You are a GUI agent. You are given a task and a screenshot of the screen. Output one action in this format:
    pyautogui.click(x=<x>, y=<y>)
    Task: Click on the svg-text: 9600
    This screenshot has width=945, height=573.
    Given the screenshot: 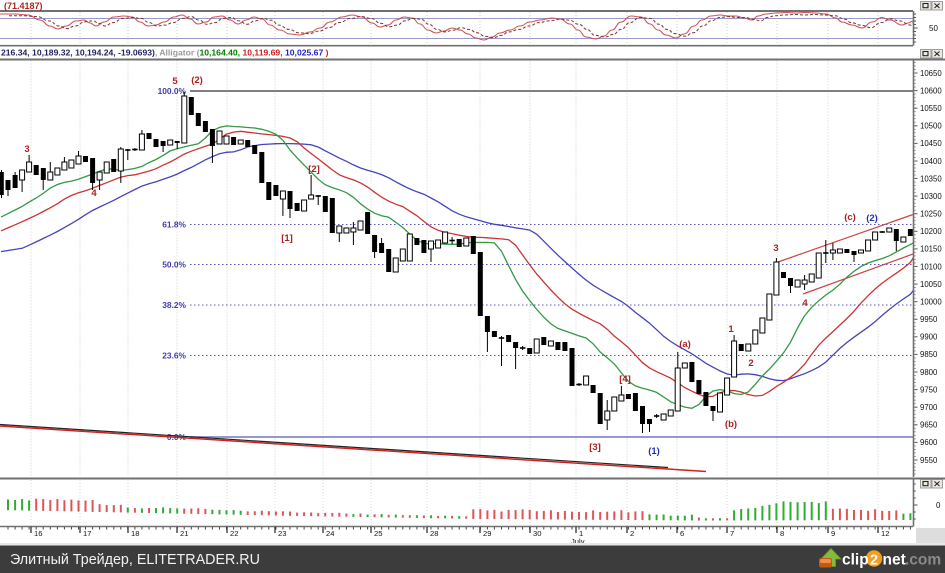 What is the action you would take?
    pyautogui.click(x=929, y=442)
    